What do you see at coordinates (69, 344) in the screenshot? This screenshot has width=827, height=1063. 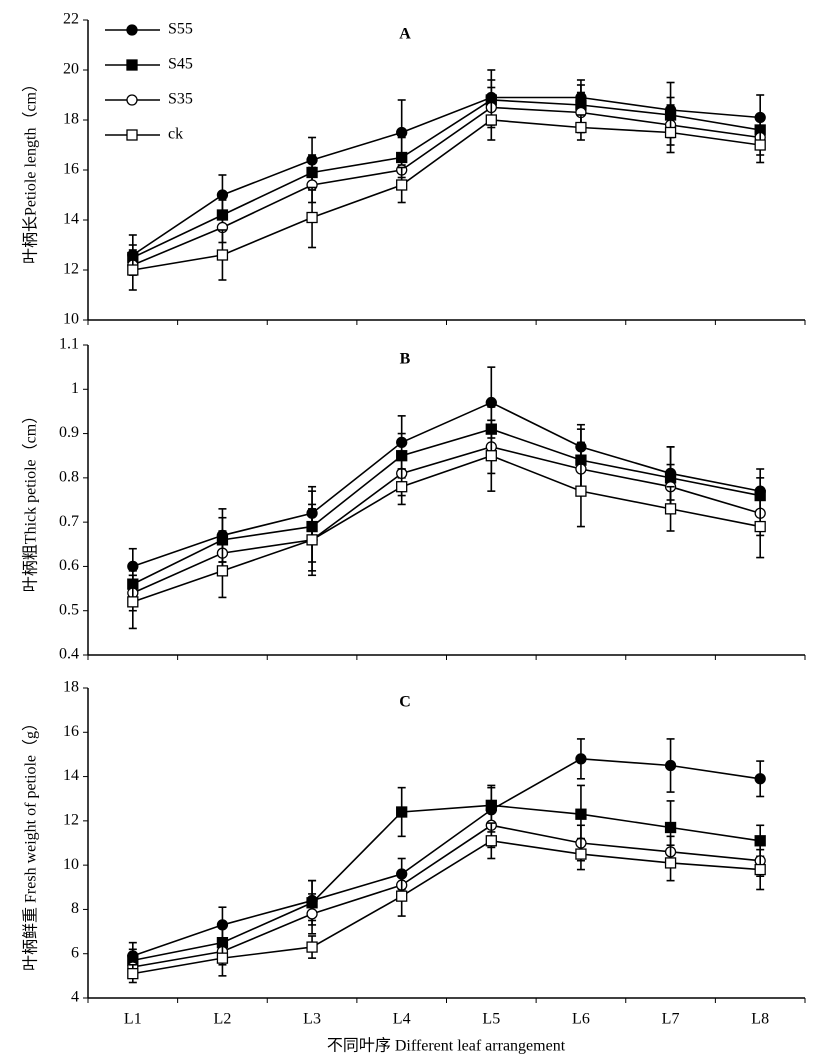 I see `y-tick-label: 1.1` at bounding box center [69, 344].